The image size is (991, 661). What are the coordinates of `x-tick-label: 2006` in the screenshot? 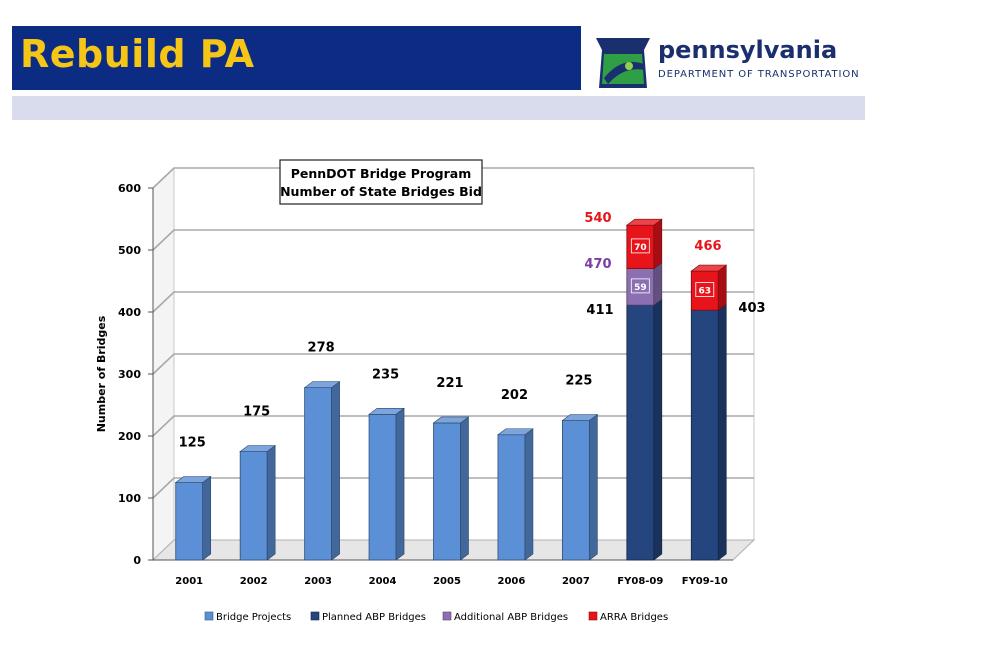 It's located at (512, 581).